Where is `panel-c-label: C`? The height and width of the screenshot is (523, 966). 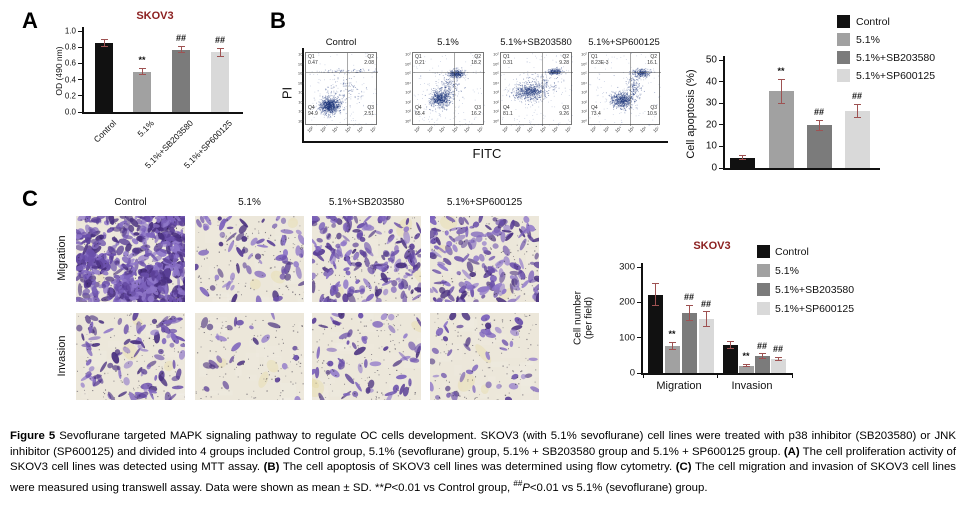
panel-c-label: C is located at coordinates (30, 198).